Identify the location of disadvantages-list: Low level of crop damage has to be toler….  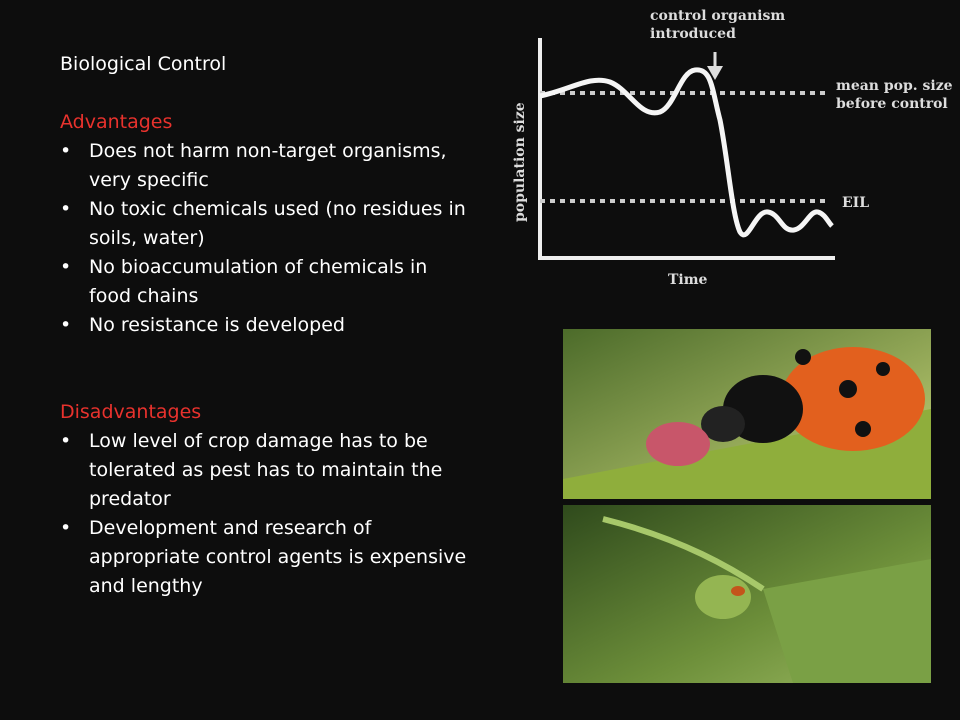
(270, 514).